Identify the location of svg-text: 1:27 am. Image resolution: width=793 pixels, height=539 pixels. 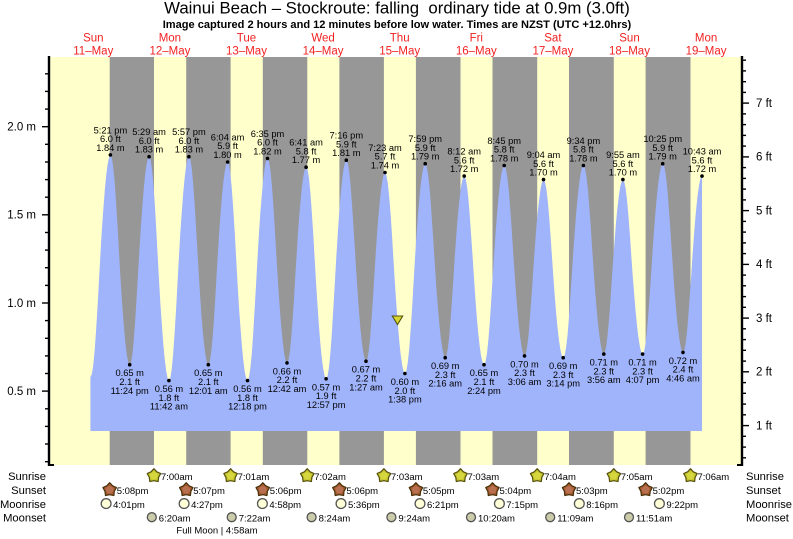
(366, 387).